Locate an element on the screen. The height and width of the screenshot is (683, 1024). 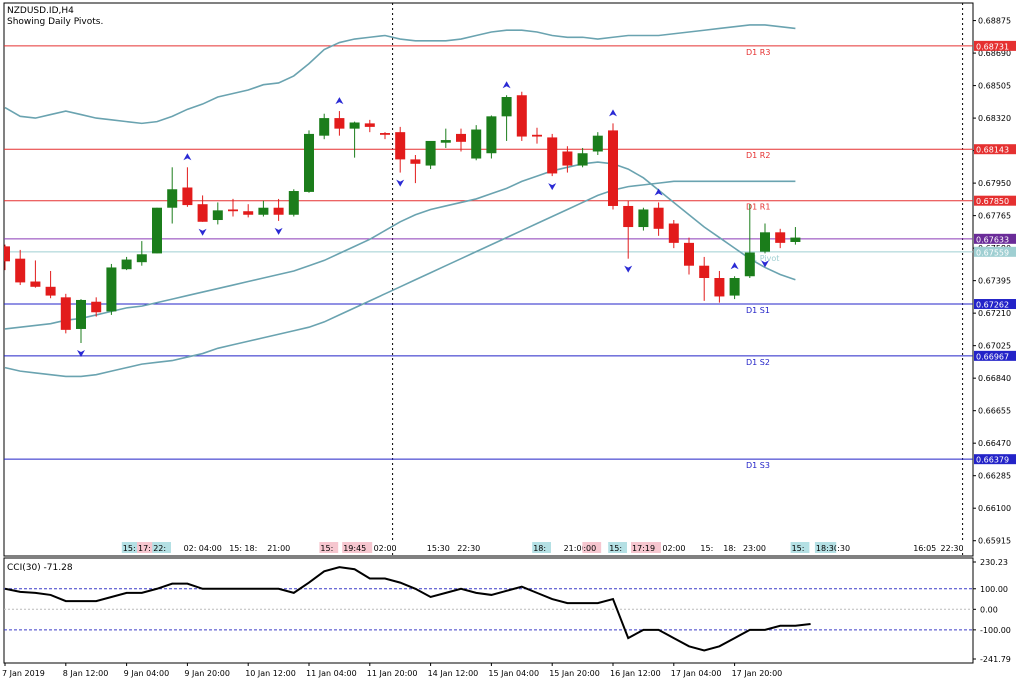
pivot-price-label: 0.67850 is located at coordinates (992, 201).